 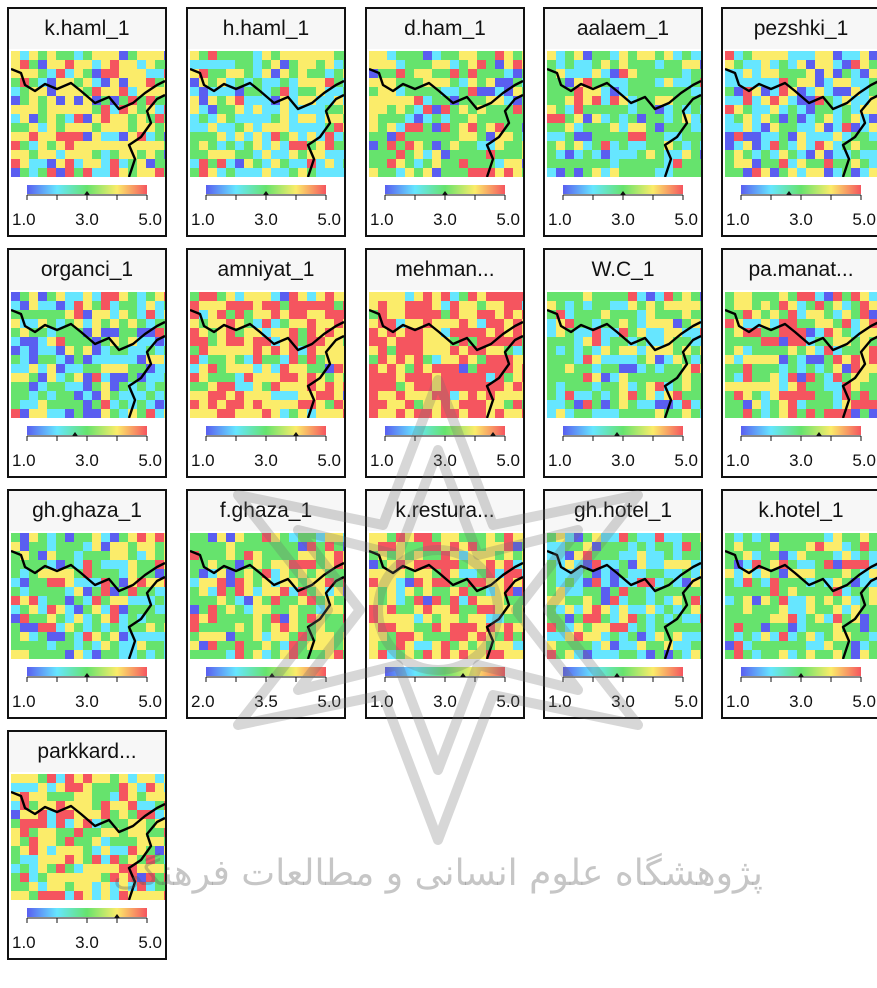 What do you see at coordinates (266, 671) in the screenshot?
I see `color-gradient` at bounding box center [266, 671].